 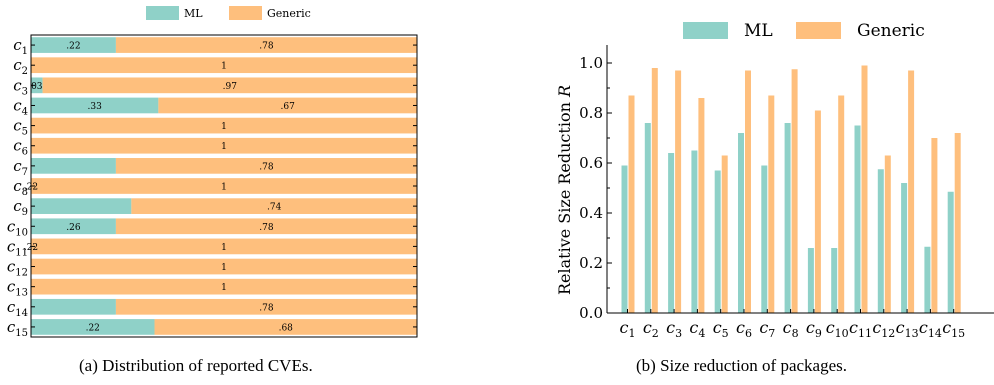 I want to click on ytick-label-a-c3: c3, so click(x=20, y=86).